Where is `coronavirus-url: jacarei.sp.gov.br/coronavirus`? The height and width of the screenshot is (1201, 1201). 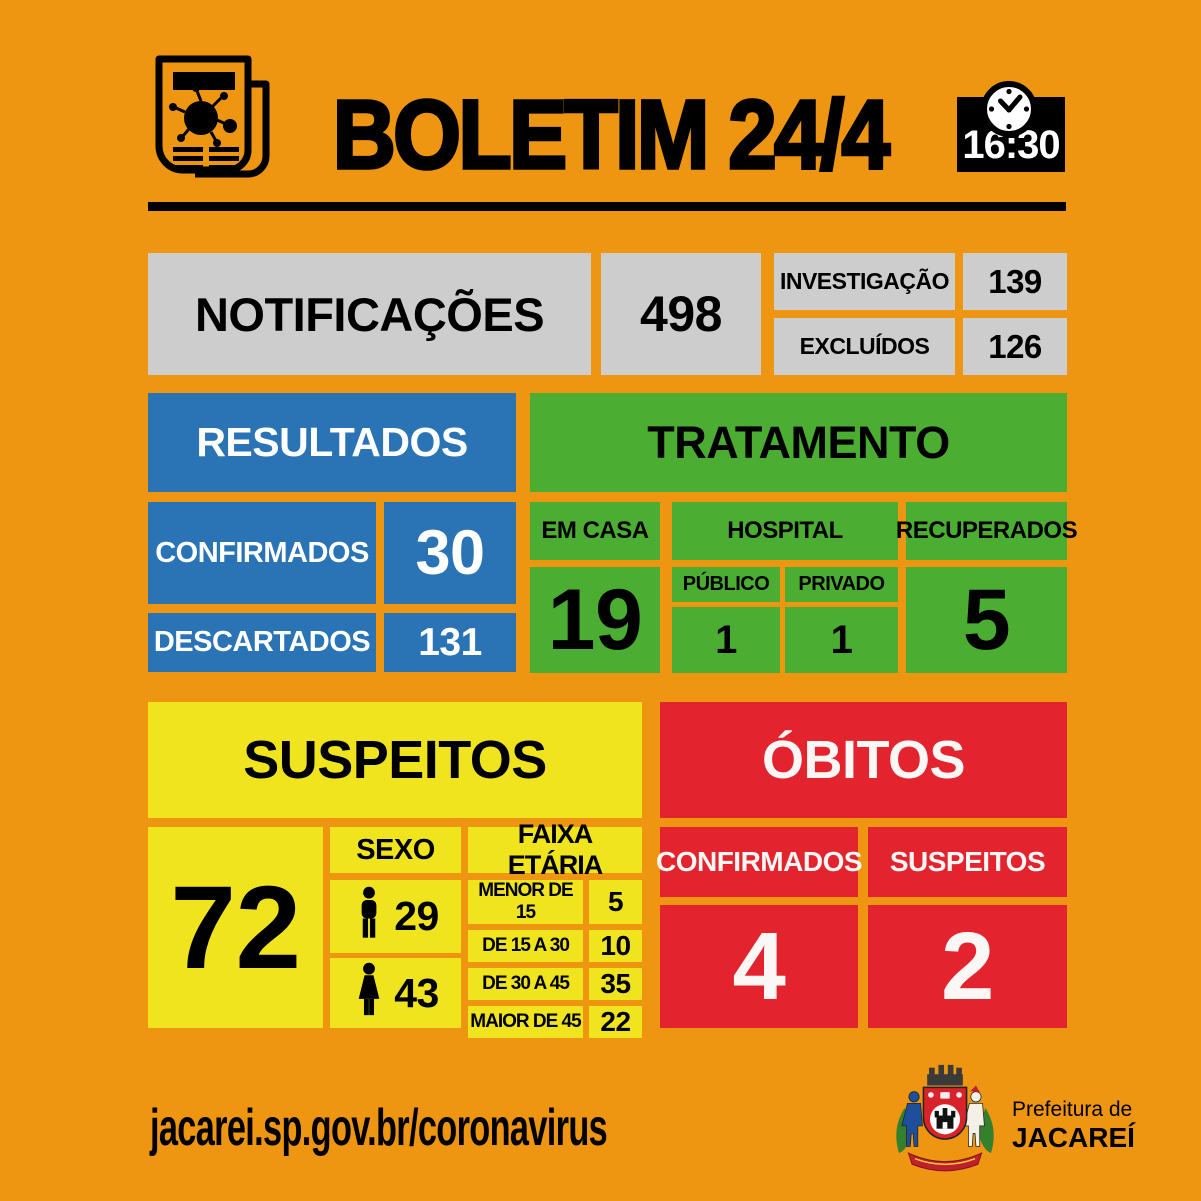 coronavirus-url: jacarei.sp.gov.br/coronavirus is located at coordinates (500, 1128).